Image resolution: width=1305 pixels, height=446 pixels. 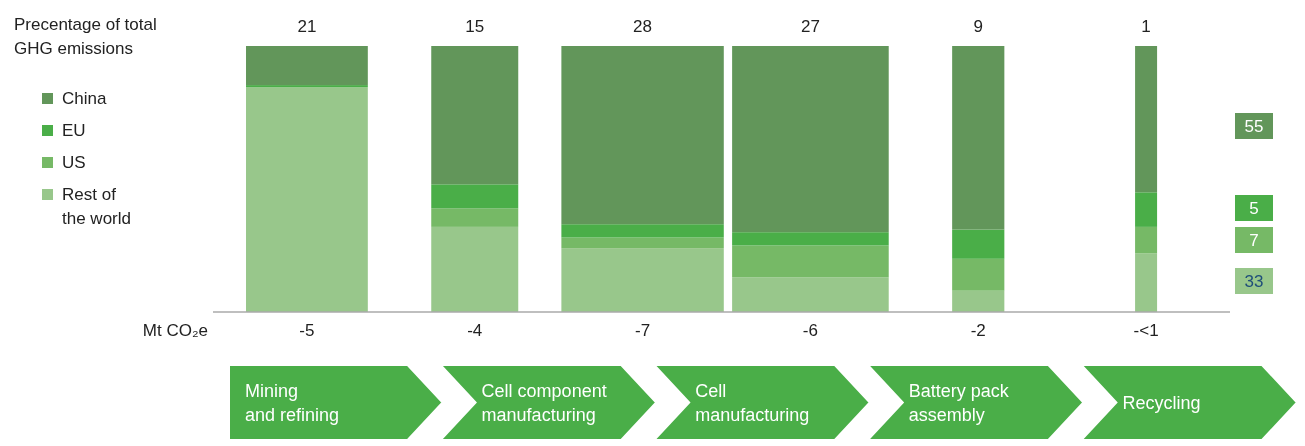 I want to click on share-badge: 33, so click(x=1254, y=281).